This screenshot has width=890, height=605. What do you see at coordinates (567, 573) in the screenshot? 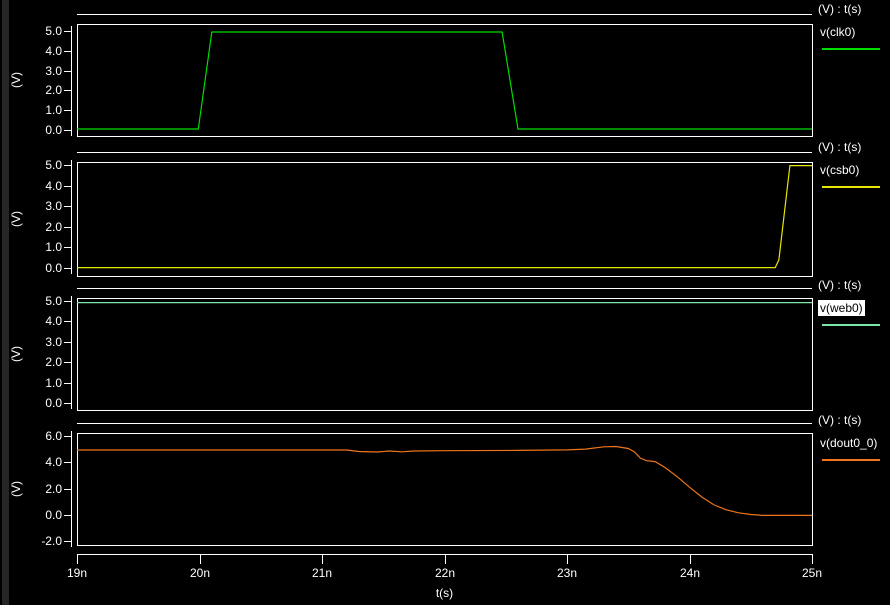
I see `x-tick-label: 23n` at bounding box center [567, 573].